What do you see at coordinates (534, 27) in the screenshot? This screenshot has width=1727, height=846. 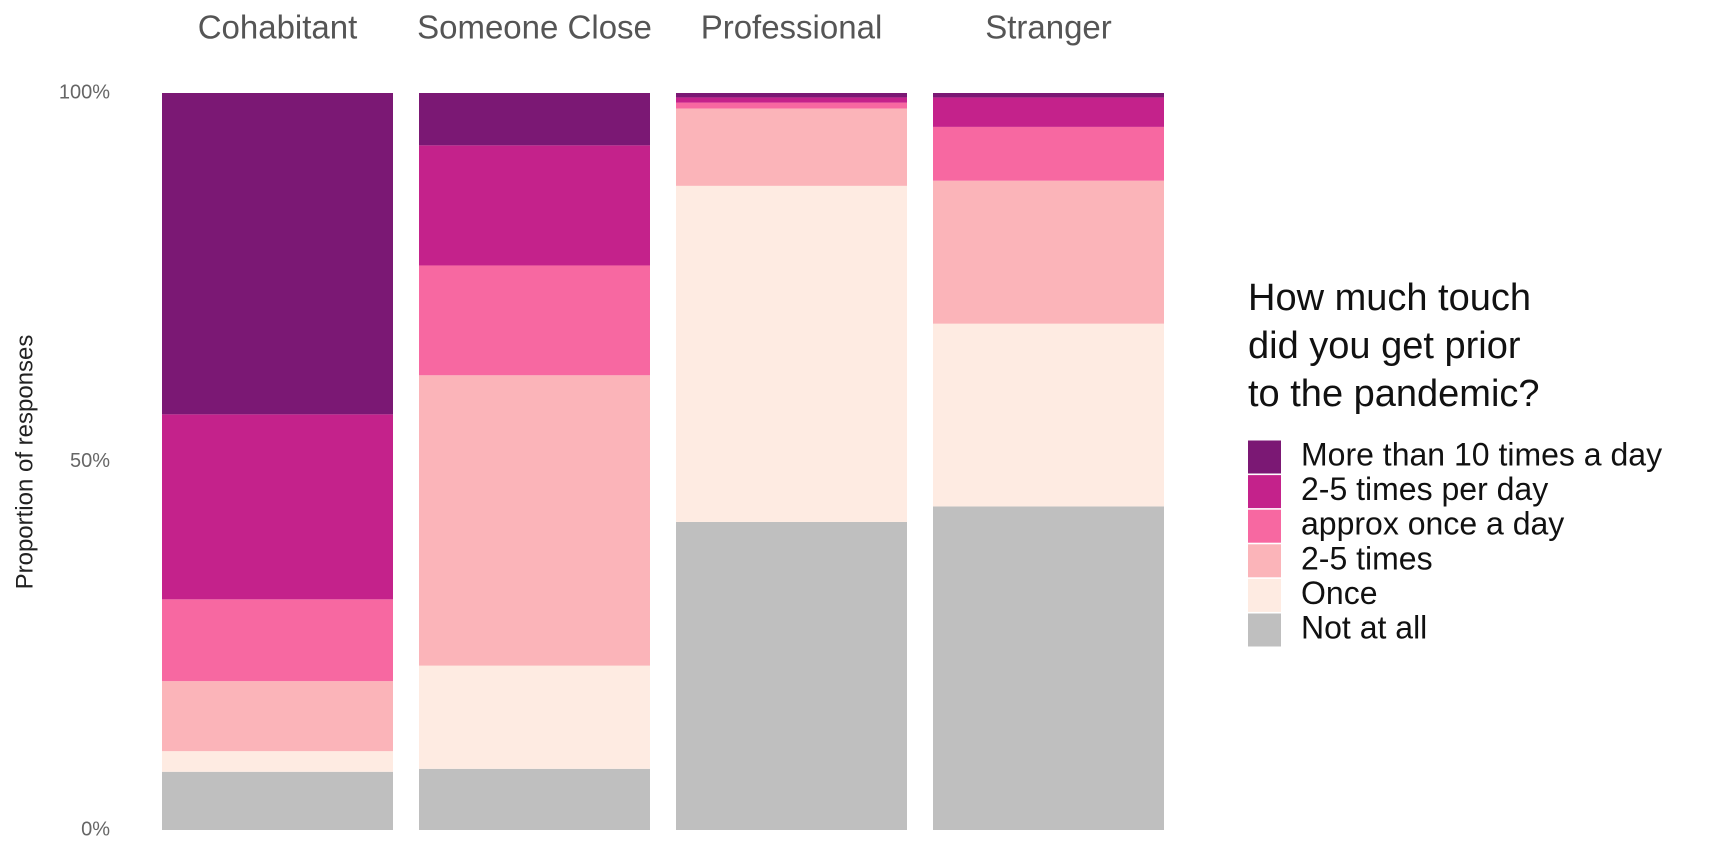 I see `facet-title: Someone Close` at bounding box center [534, 27].